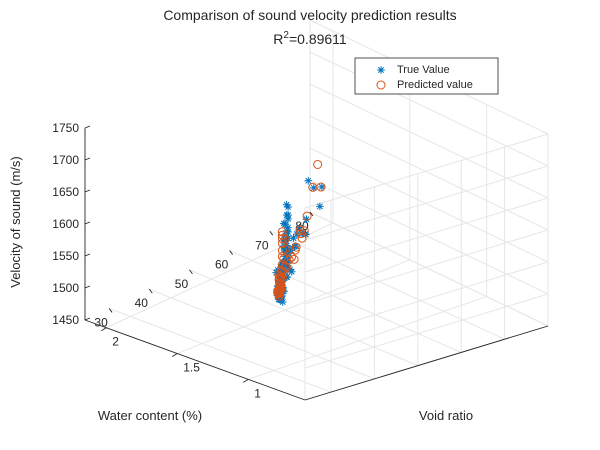  I want to click on y-tick-label: 2, so click(115, 342).